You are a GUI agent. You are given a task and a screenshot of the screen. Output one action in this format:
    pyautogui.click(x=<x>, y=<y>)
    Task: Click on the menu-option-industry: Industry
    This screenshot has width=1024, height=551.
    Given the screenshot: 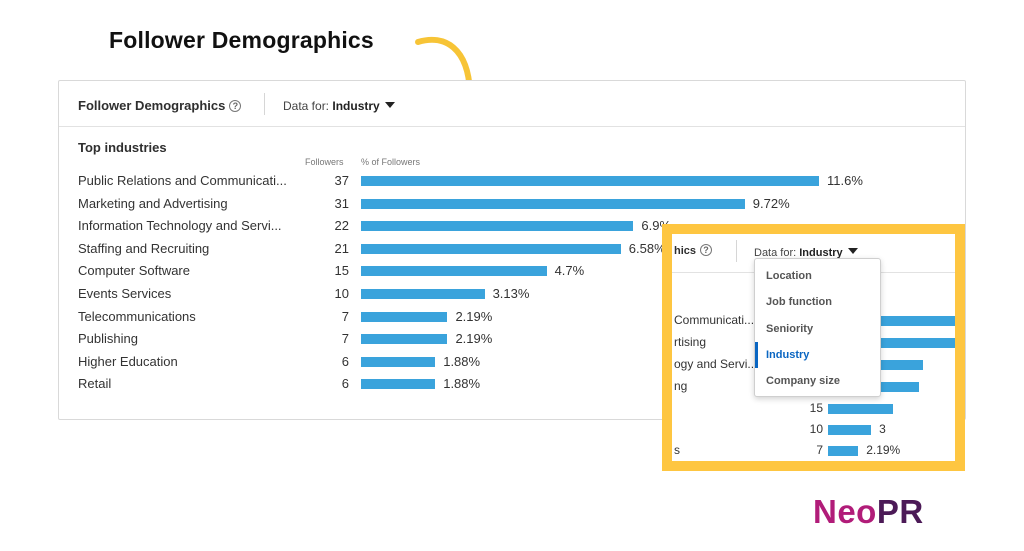 What is the action you would take?
    pyautogui.click(x=817, y=354)
    